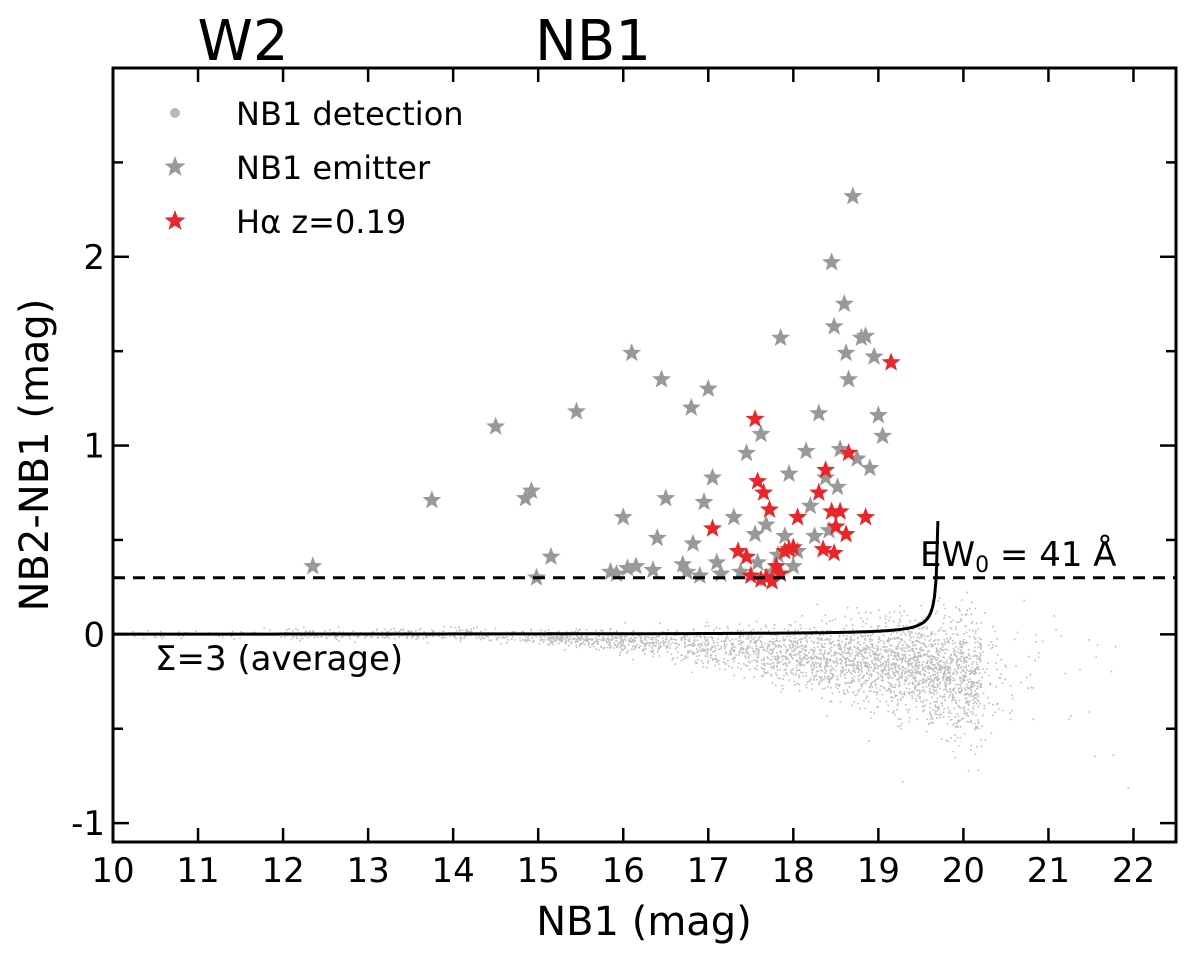 This screenshot has height=959, width=1190. What do you see at coordinates (1052, 554) in the screenshot?
I see `threshold-label-rest: = 41 Å` at bounding box center [1052, 554].